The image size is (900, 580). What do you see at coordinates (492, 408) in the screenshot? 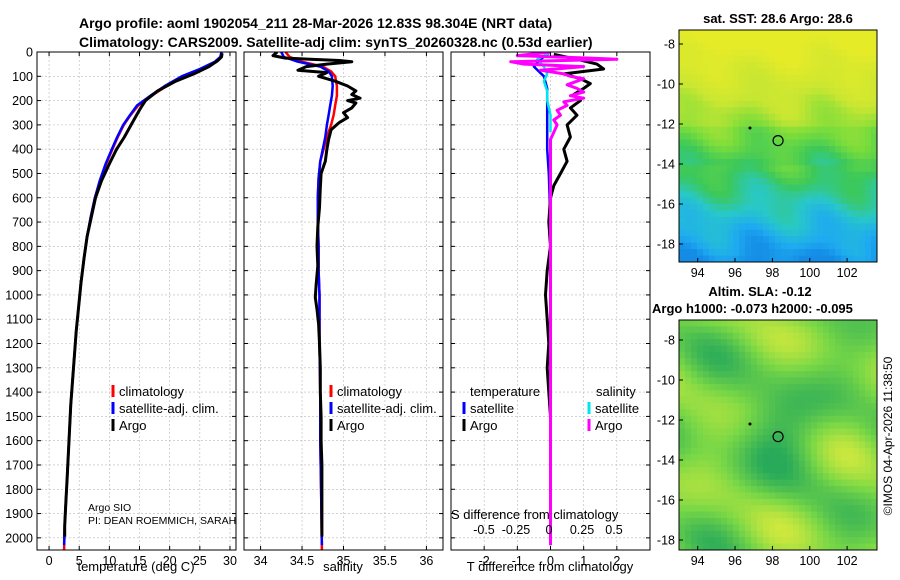
I see `diff-legend-t-satellite-label: satellite` at bounding box center [492, 408].